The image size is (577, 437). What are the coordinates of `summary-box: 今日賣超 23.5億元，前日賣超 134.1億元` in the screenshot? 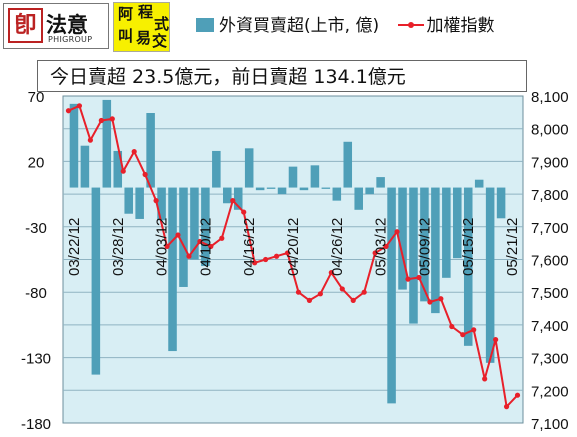 It's located at (282, 76).